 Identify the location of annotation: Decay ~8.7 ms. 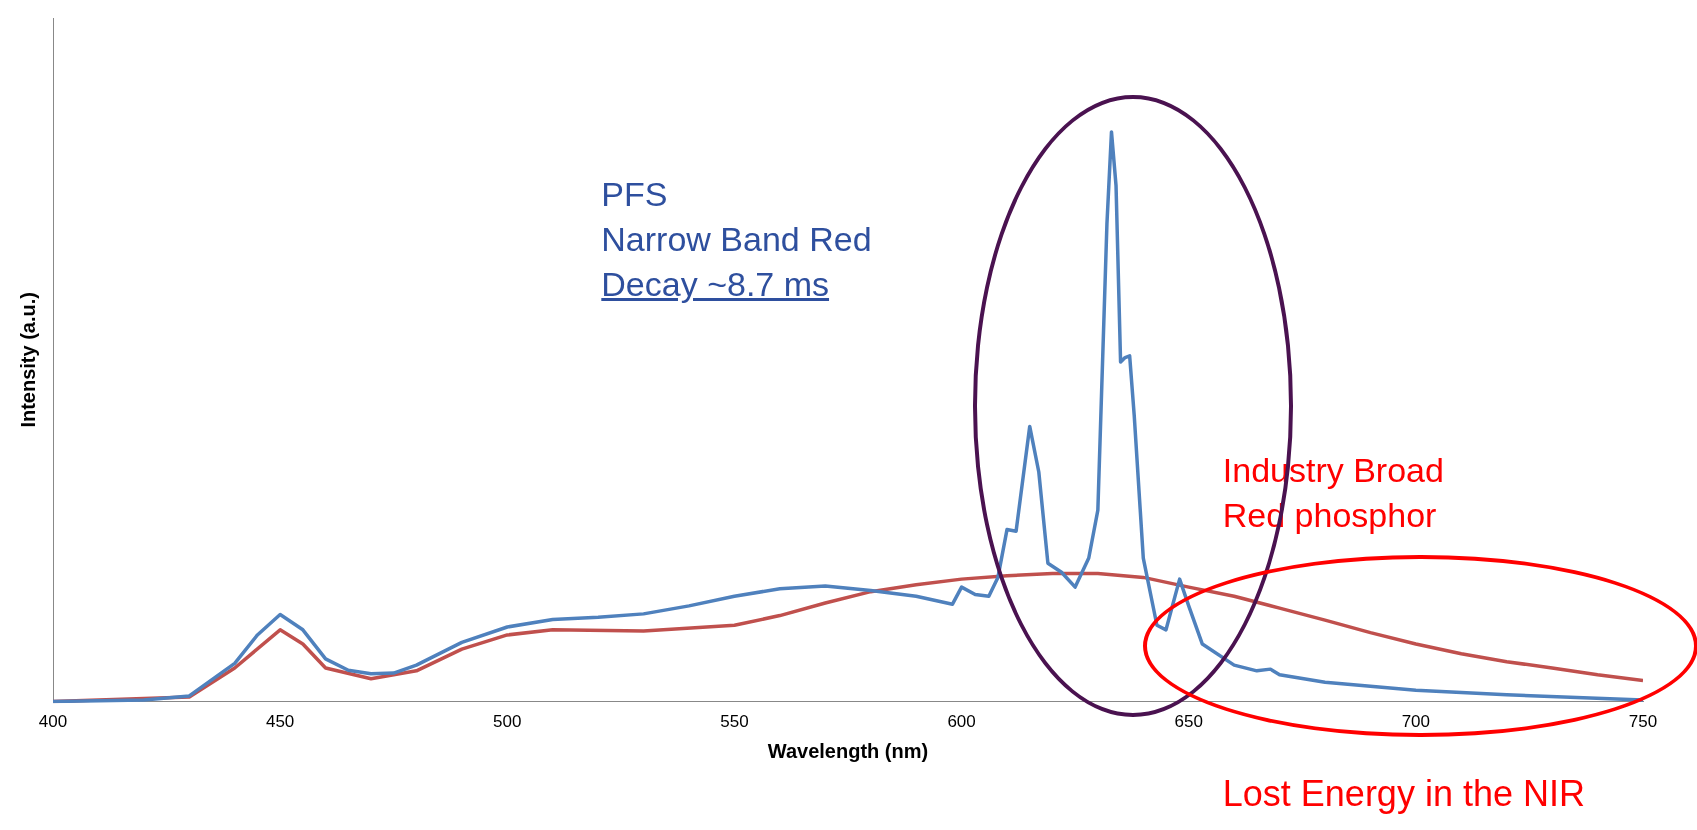
(715, 283).